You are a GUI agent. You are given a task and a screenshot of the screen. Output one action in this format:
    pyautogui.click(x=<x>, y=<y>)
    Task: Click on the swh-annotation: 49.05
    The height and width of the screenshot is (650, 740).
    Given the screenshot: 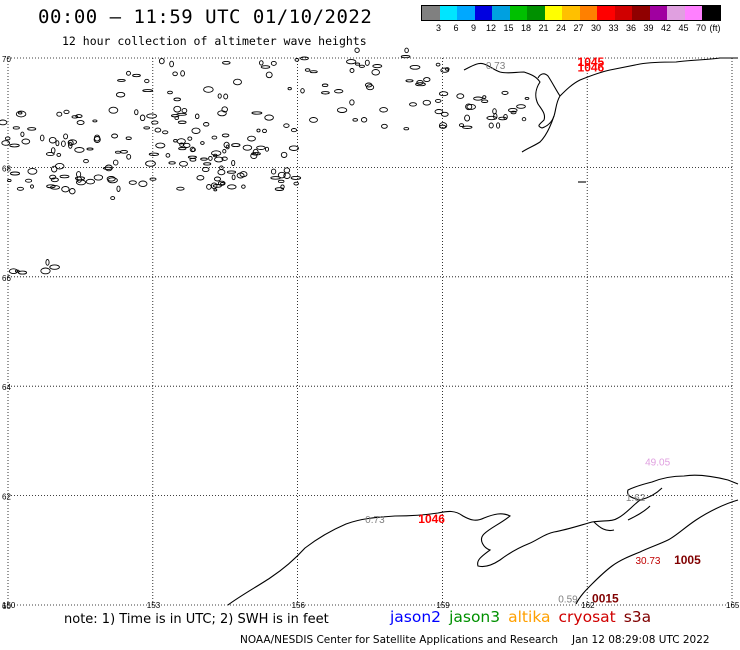 What is the action you would take?
    pyautogui.click(x=657, y=463)
    